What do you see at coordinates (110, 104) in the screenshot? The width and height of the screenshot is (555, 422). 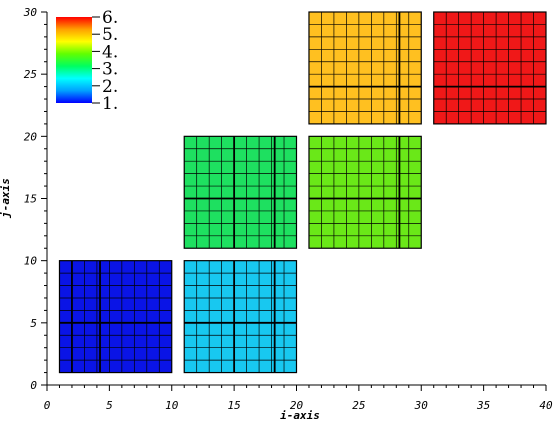 I see `legend-label: 1.` at bounding box center [110, 104].